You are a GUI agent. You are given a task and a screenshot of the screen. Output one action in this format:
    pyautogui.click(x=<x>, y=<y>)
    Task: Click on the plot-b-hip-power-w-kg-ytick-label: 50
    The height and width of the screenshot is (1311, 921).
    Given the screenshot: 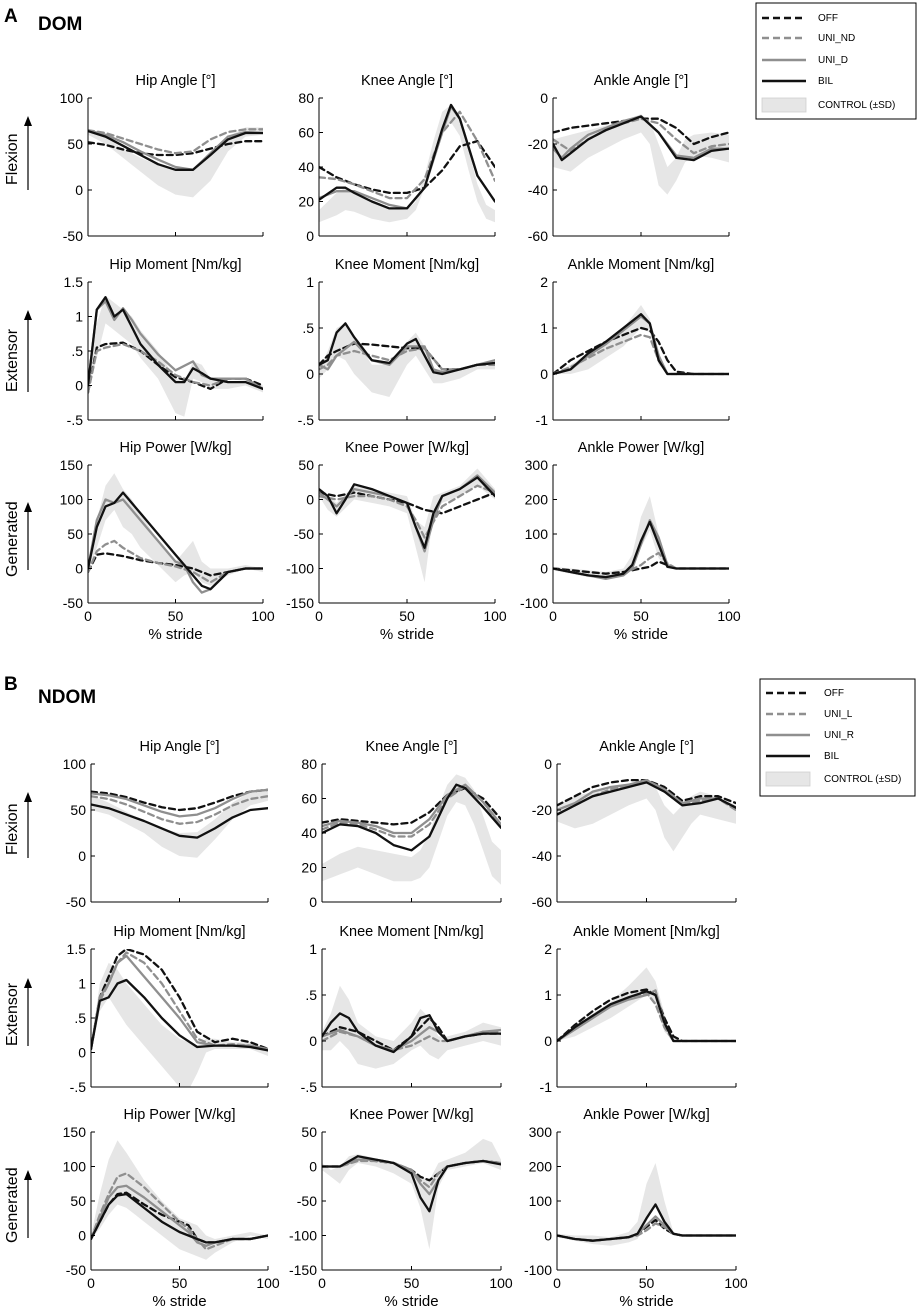 What is the action you would take?
    pyautogui.click(x=78, y=1201)
    